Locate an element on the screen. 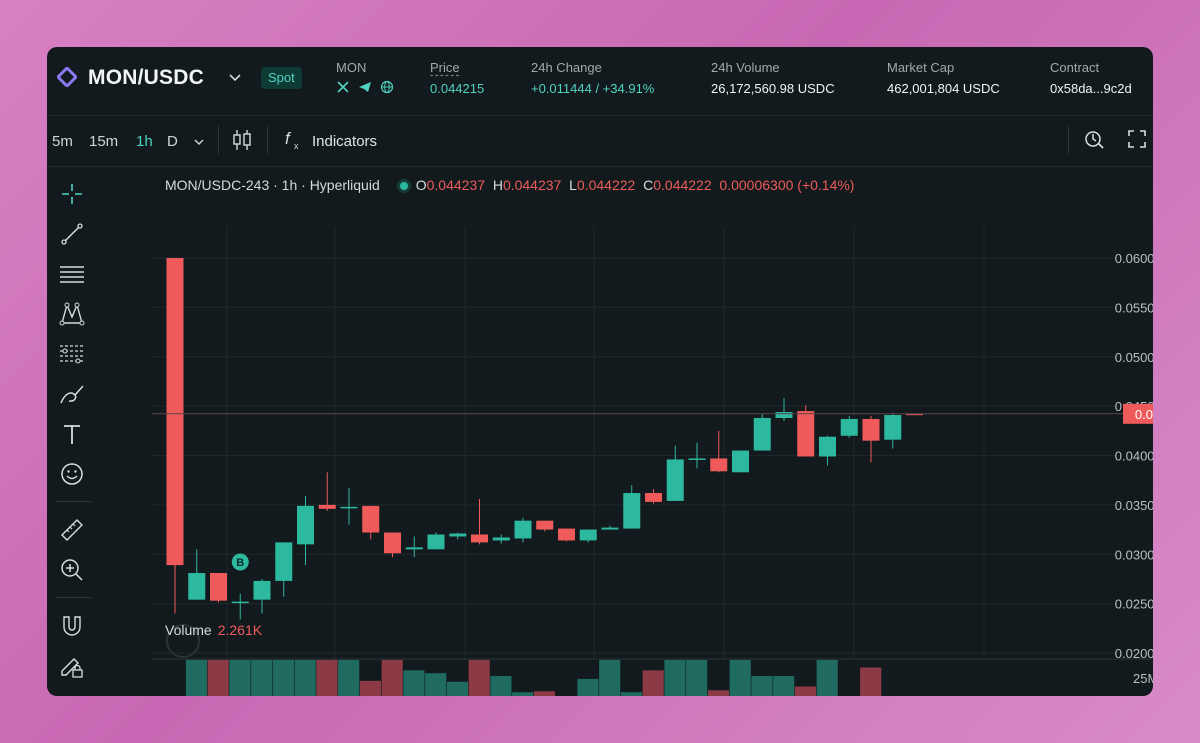 This screenshot has height=743, width=1200. contract-stat: Contract 0x58da...9c2d is located at coordinates (1091, 78).